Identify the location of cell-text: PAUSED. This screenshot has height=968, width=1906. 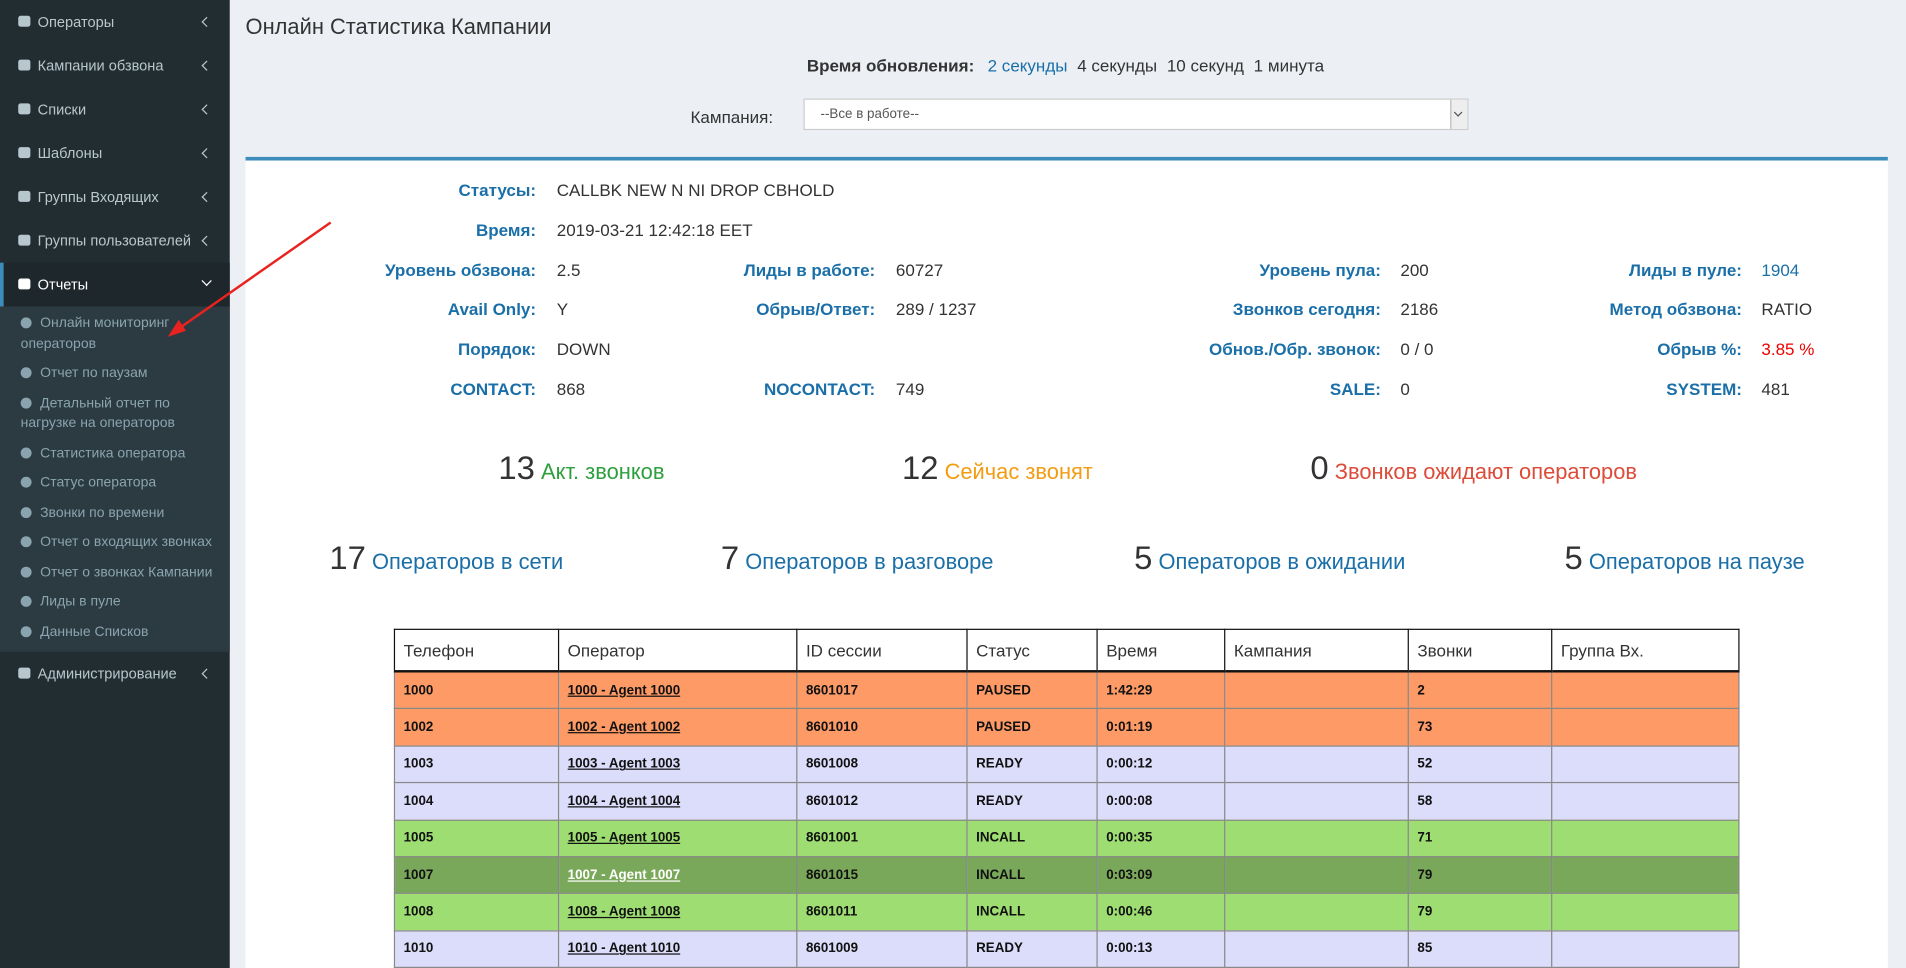
(1003, 690).